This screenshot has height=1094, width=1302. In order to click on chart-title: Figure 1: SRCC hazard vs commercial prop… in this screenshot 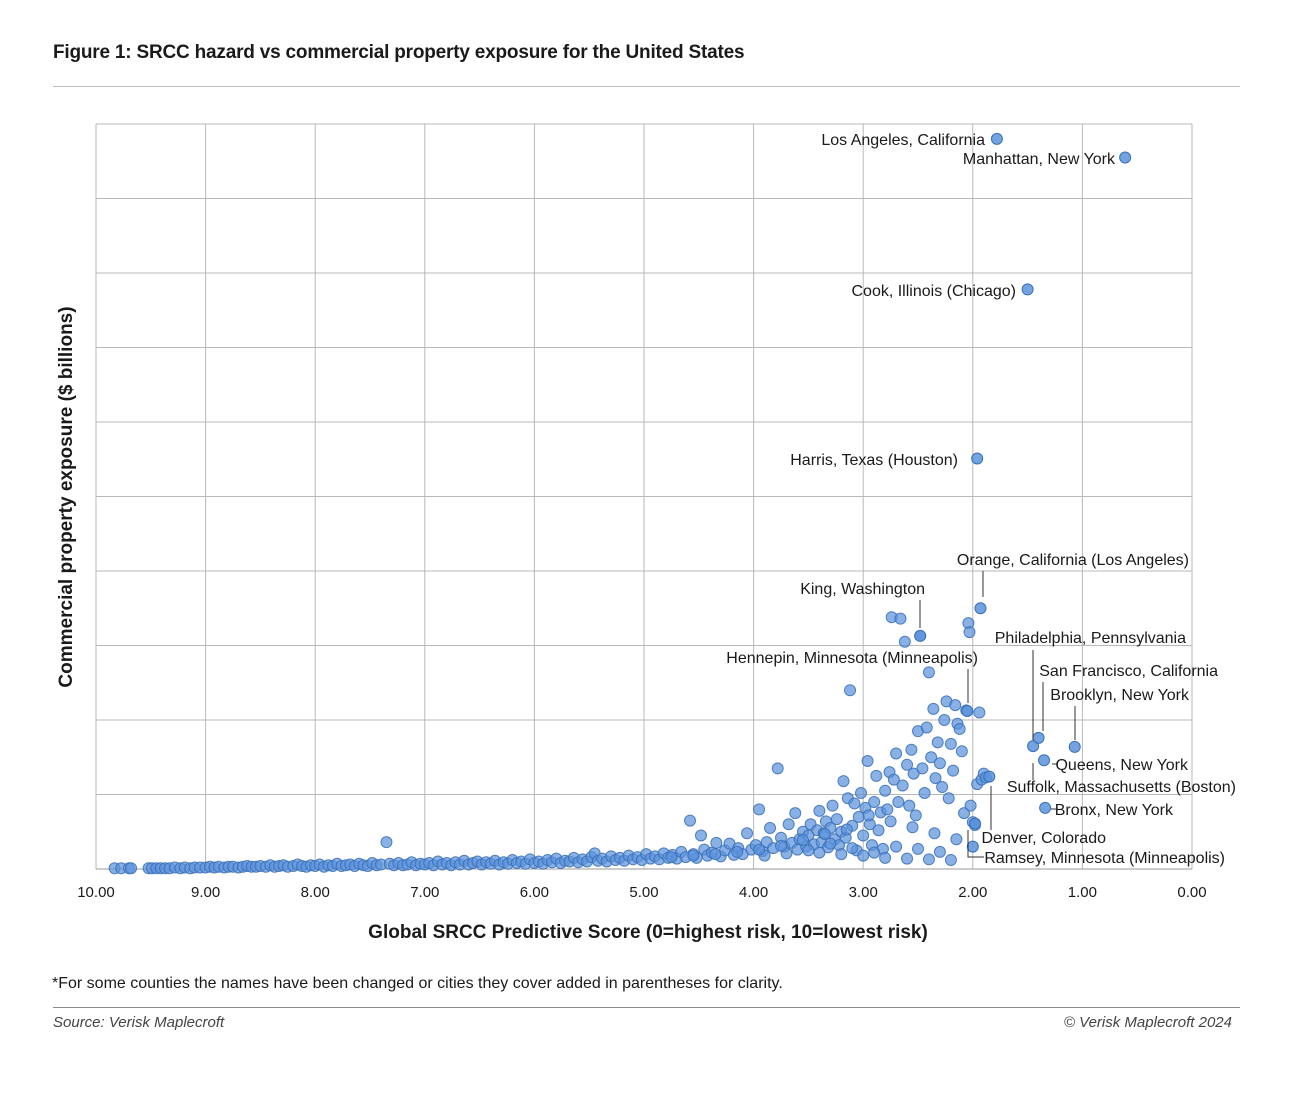, I will do `click(399, 52)`.